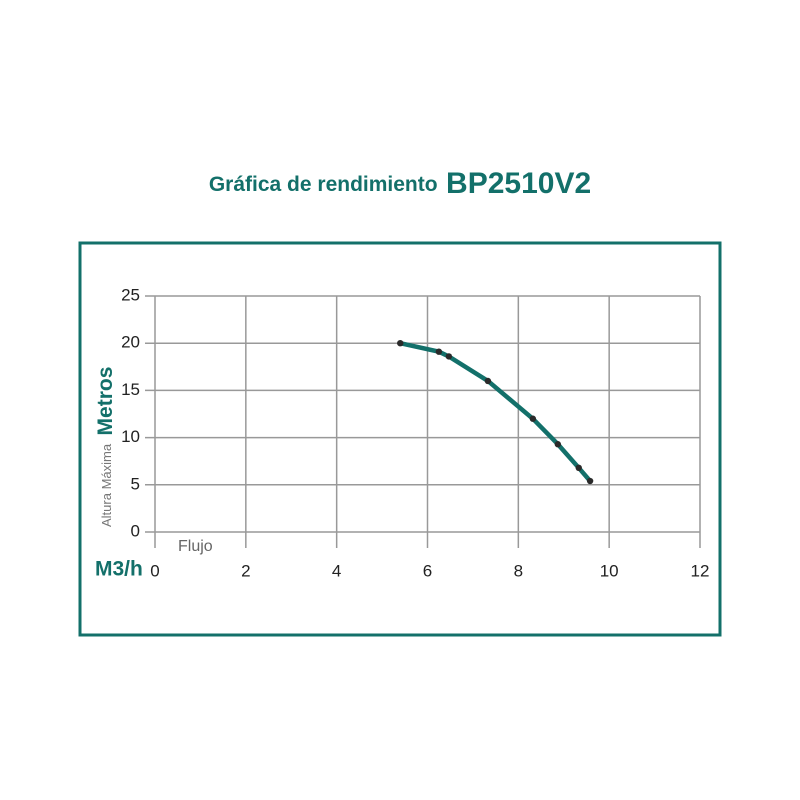  What do you see at coordinates (130, 436) in the screenshot?
I see `y-tick-label: 10` at bounding box center [130, 436].